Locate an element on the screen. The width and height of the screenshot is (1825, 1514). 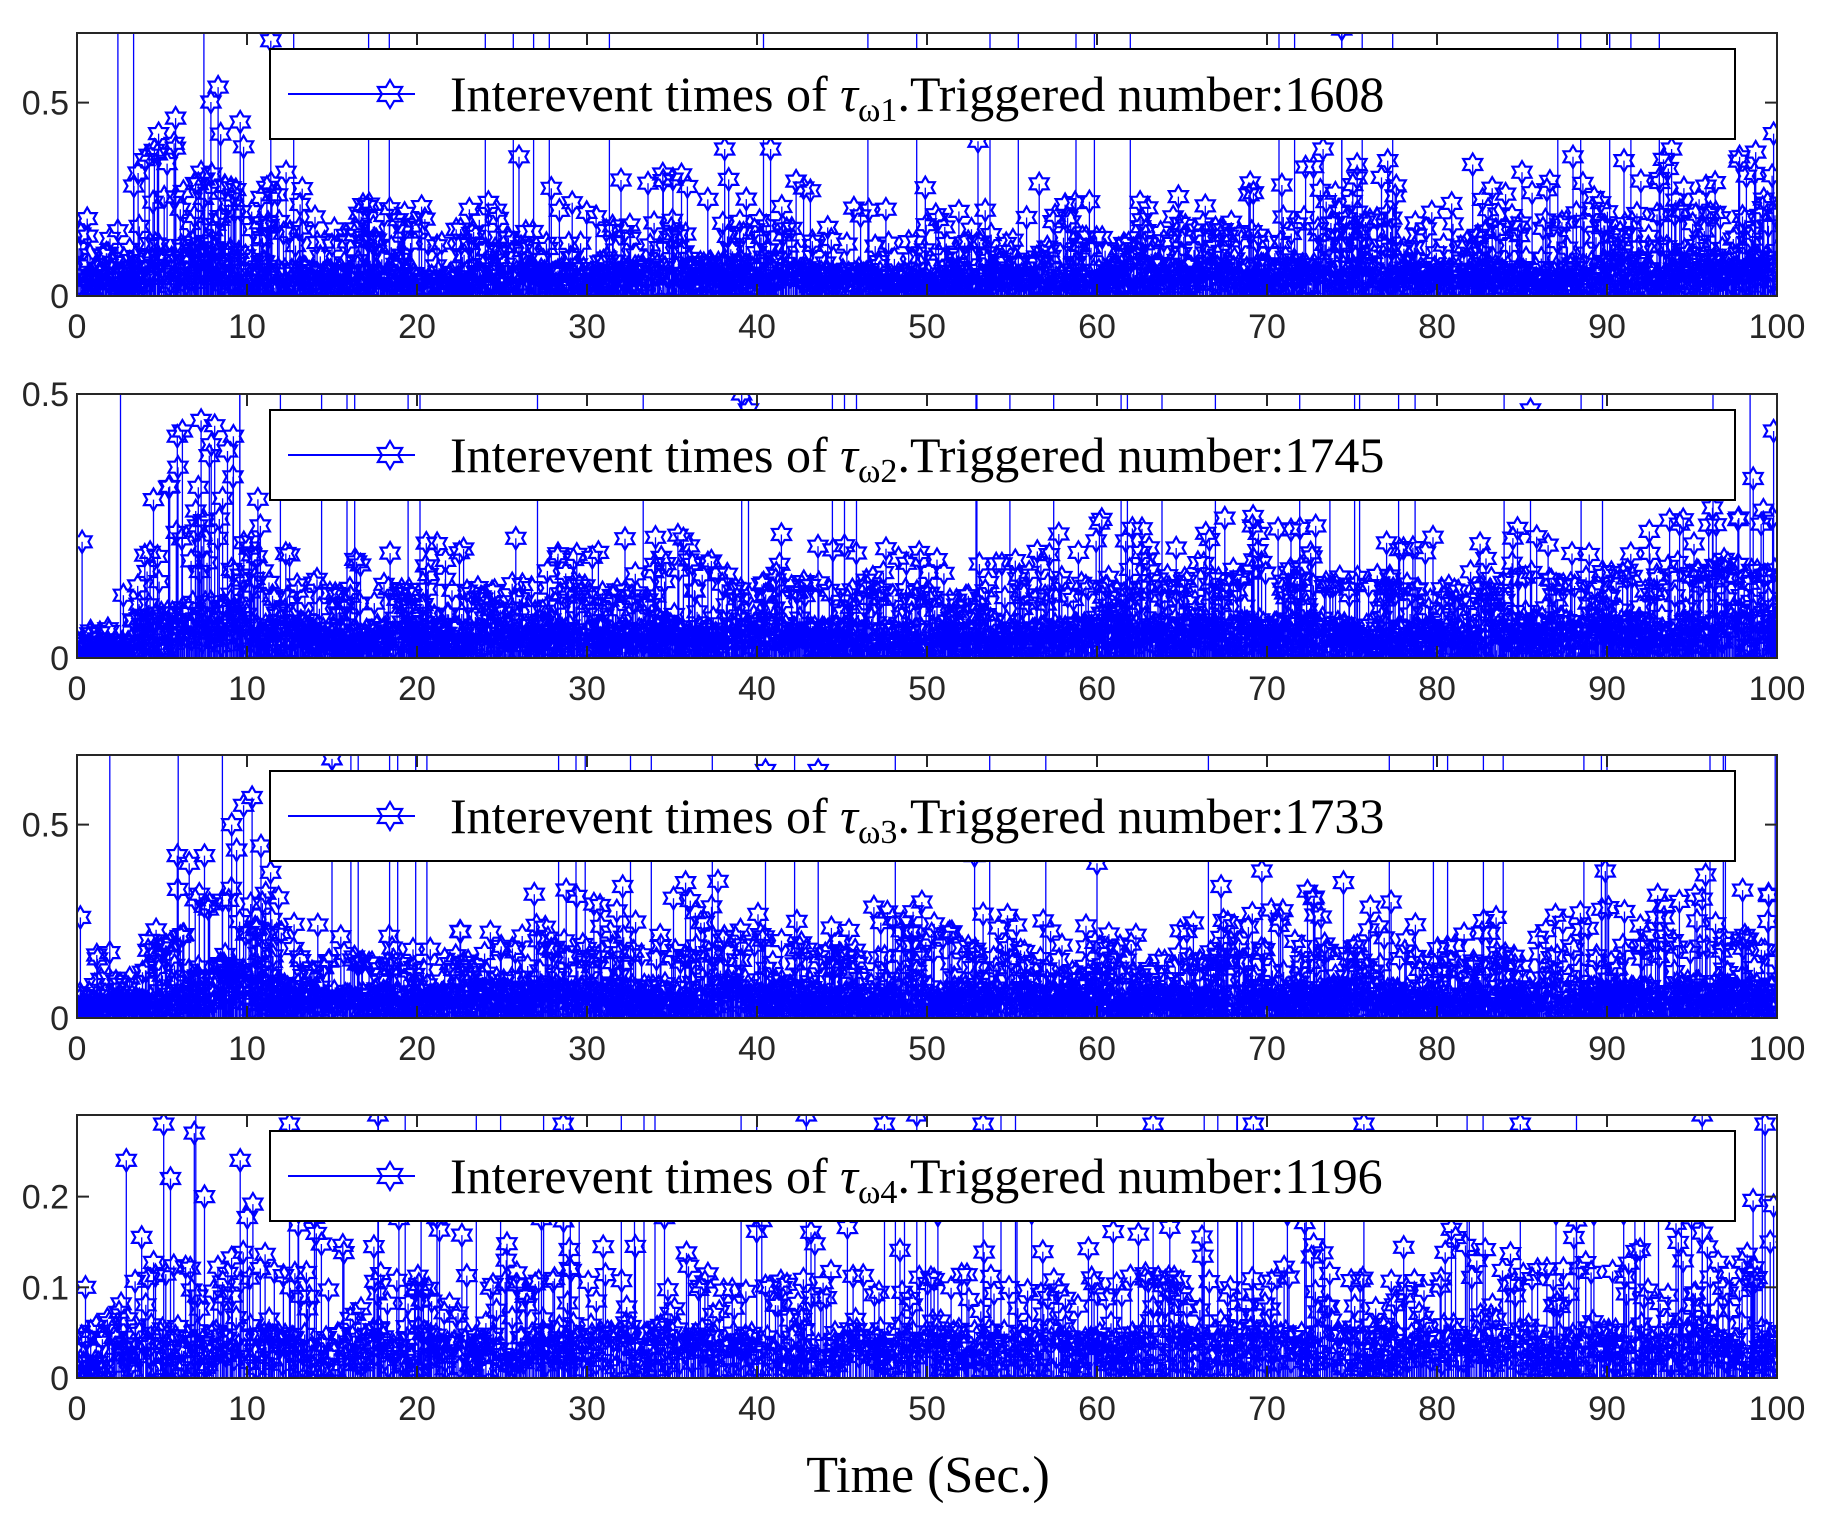
x-tick-label: 30 is located at coordinates (587, 327).